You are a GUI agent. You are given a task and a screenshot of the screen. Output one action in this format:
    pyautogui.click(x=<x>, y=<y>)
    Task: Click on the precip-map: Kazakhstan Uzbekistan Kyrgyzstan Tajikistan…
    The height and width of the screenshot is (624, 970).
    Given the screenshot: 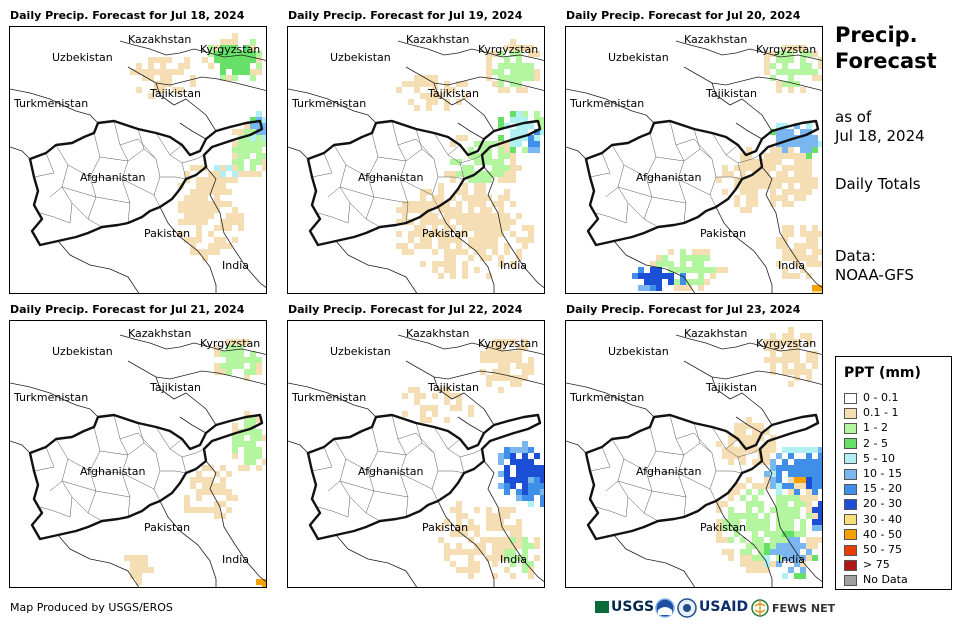 What is the action you would take?
    pyautogui.click(x=694, y=454)
    